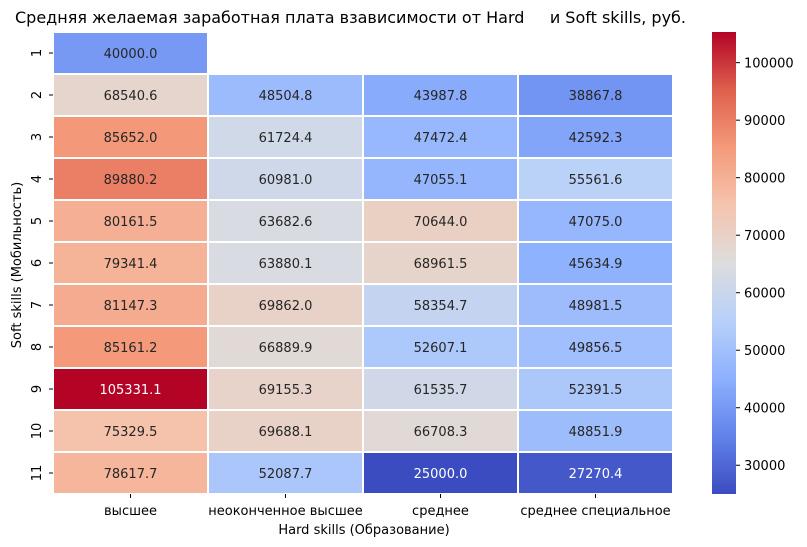 This screenshot has width=807, height=547. Describe the element at coordinates (441, 390) in the screenshot. I see `cell-value-label: 61535.7` at that location.